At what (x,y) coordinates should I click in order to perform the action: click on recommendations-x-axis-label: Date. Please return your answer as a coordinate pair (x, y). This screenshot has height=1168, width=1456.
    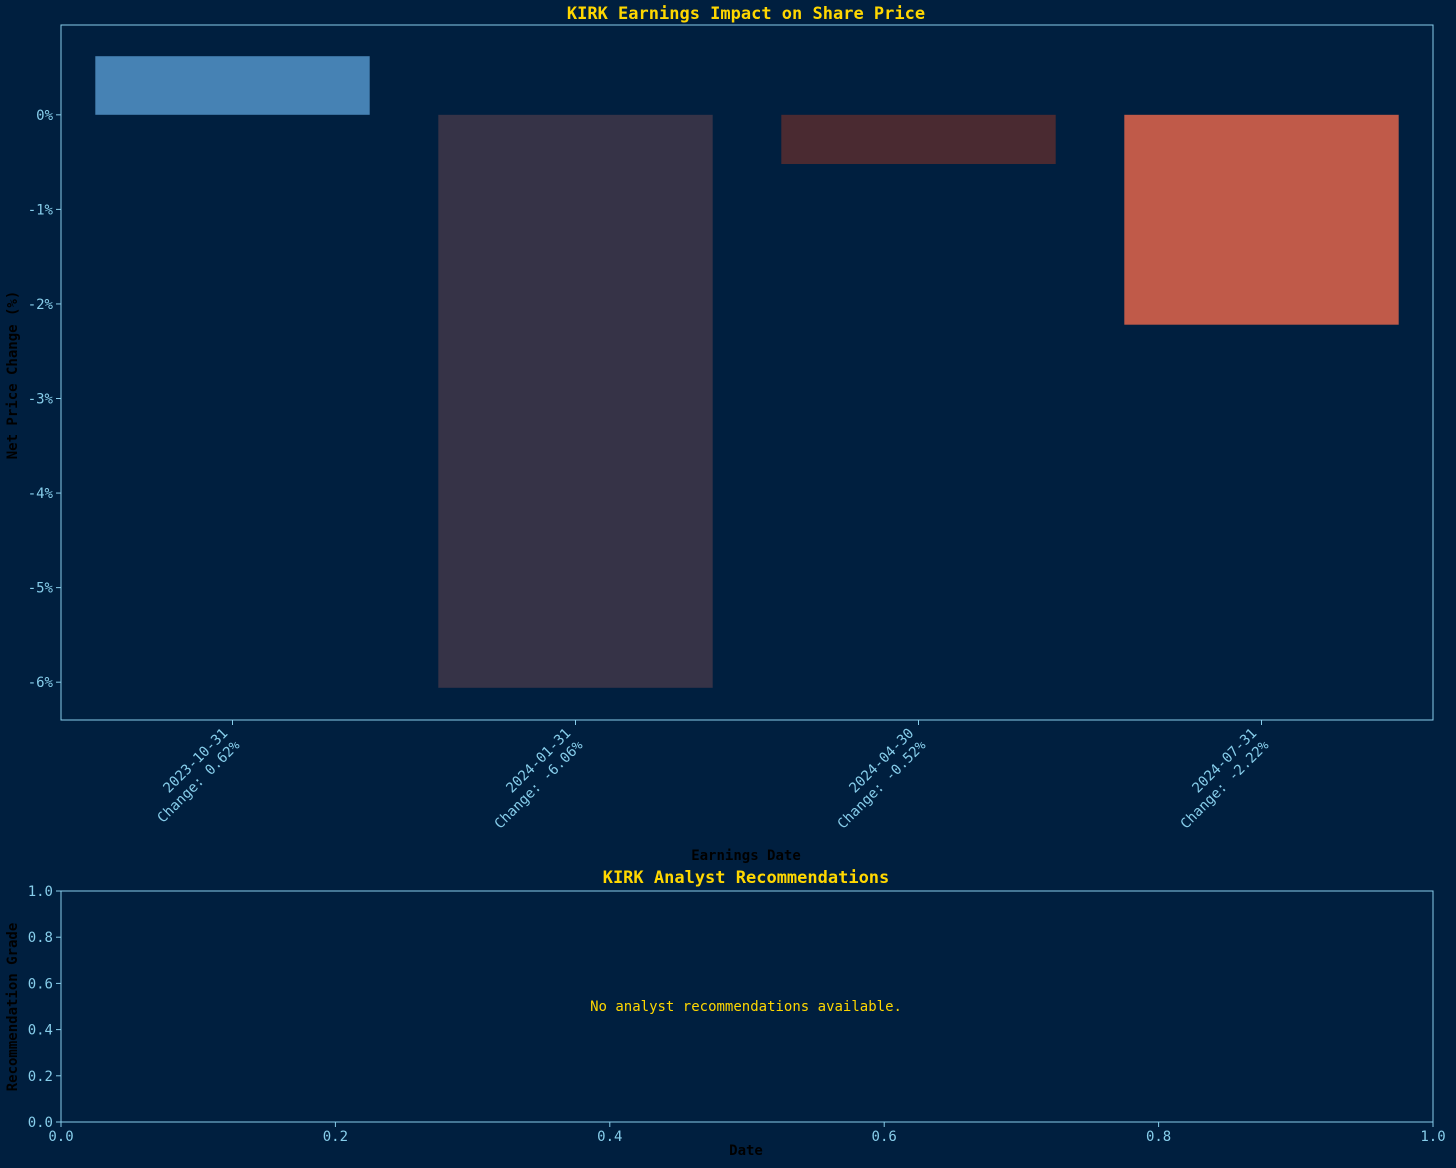
    Looking at the image, I should click on (746, 1151).